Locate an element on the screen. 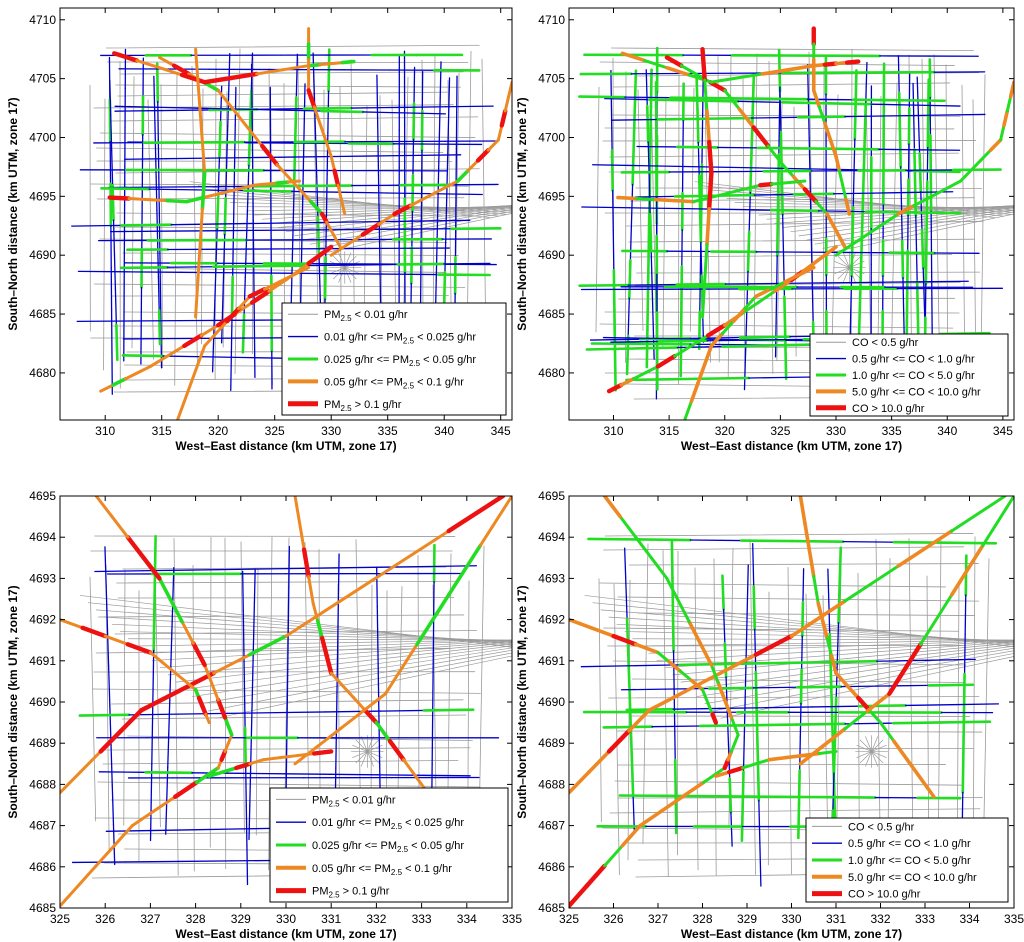 Image resolution: width=1024 pixels, height=942 pixels. y-tick-label: 4687 is located at coordinates (551, 826).